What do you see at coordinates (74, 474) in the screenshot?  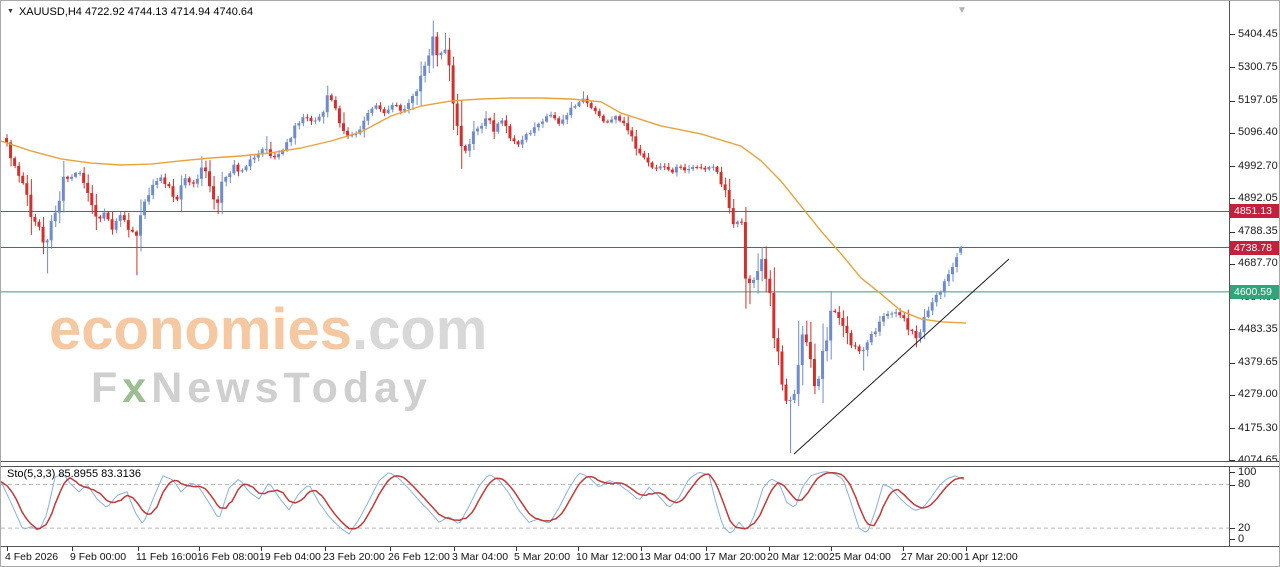 I see `stochastic-label: Sto(5,3,3) 85.8955 83.3136` at bounding box center [74, 474].